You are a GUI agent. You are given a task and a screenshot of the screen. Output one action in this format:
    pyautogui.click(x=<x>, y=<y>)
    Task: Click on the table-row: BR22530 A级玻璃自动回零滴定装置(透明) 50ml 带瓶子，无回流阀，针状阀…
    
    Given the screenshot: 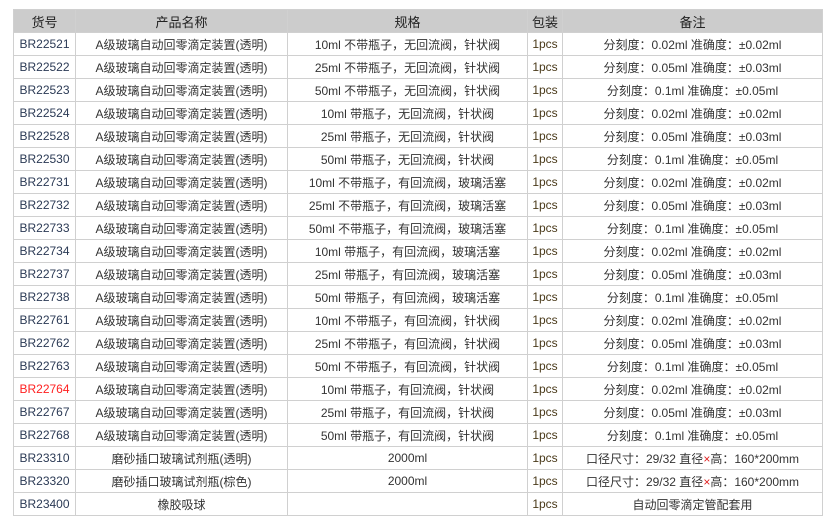 What is the action you would take?
    pyautogui.click(x=418, y=159)
    